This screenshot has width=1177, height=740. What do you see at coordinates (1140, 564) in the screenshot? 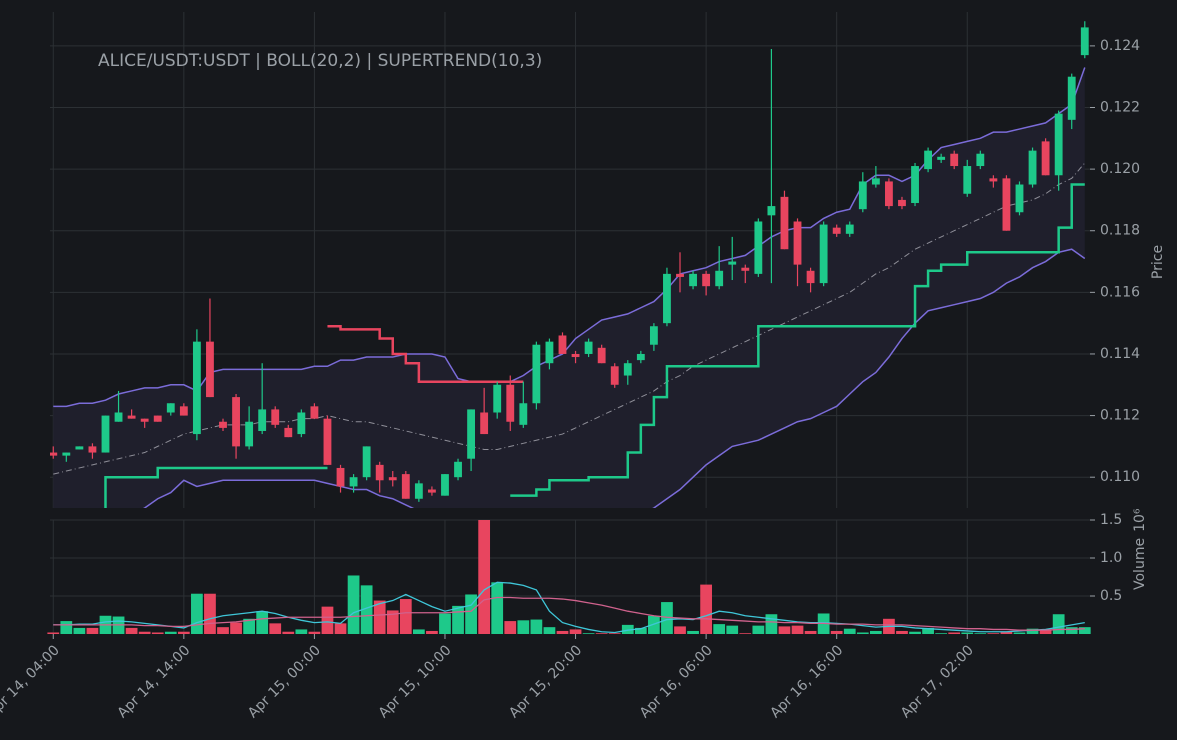
I see `volume-label: Volume` at bounding box center [1140, 564].